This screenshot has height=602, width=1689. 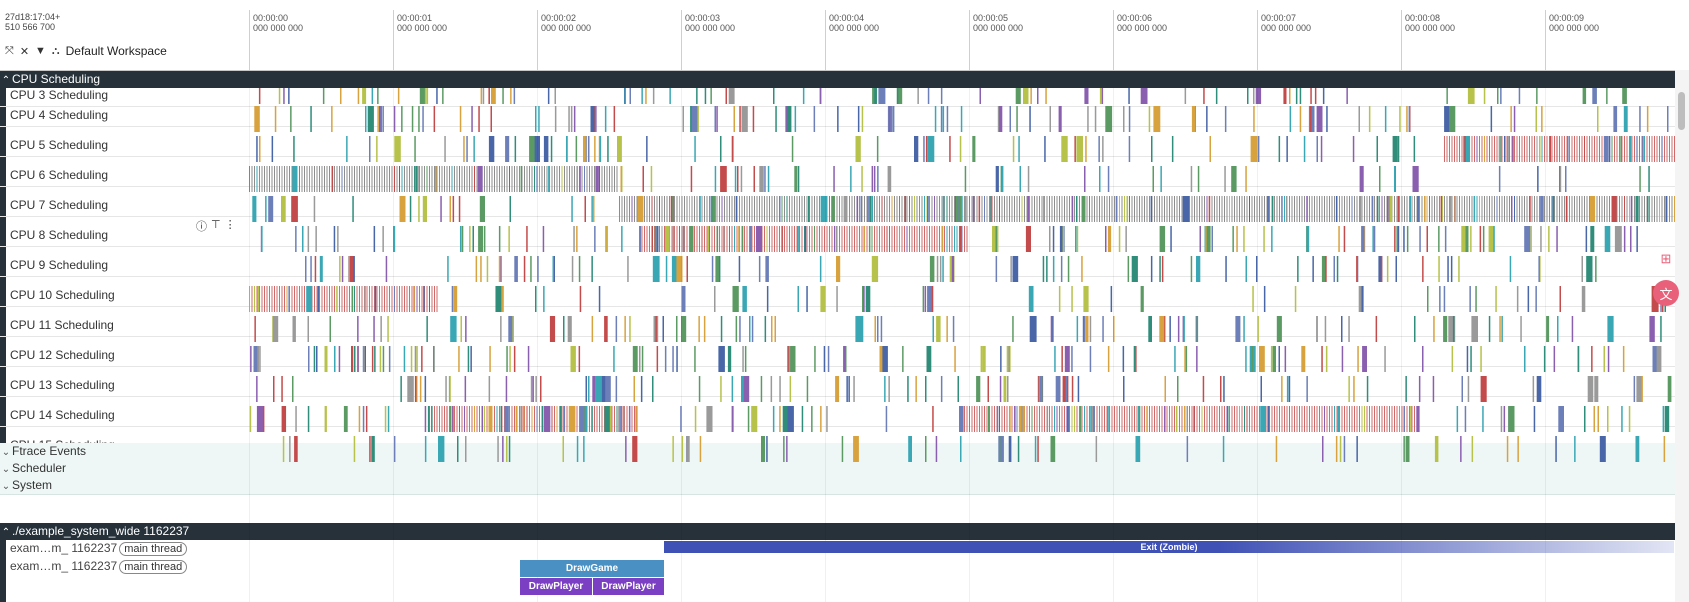 What do you see at coordinates (62, 355) in the screenshot?
I see `cpu-track-label: CPU 12 Scheduling` at bounding box center [62, 355].